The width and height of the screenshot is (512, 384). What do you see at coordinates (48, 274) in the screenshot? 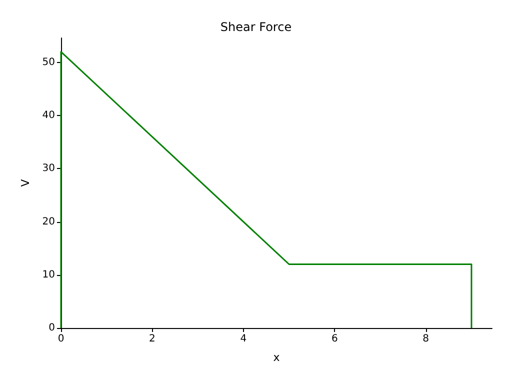
I see `y-tick-label: 10` at bounding box center [48, 274].